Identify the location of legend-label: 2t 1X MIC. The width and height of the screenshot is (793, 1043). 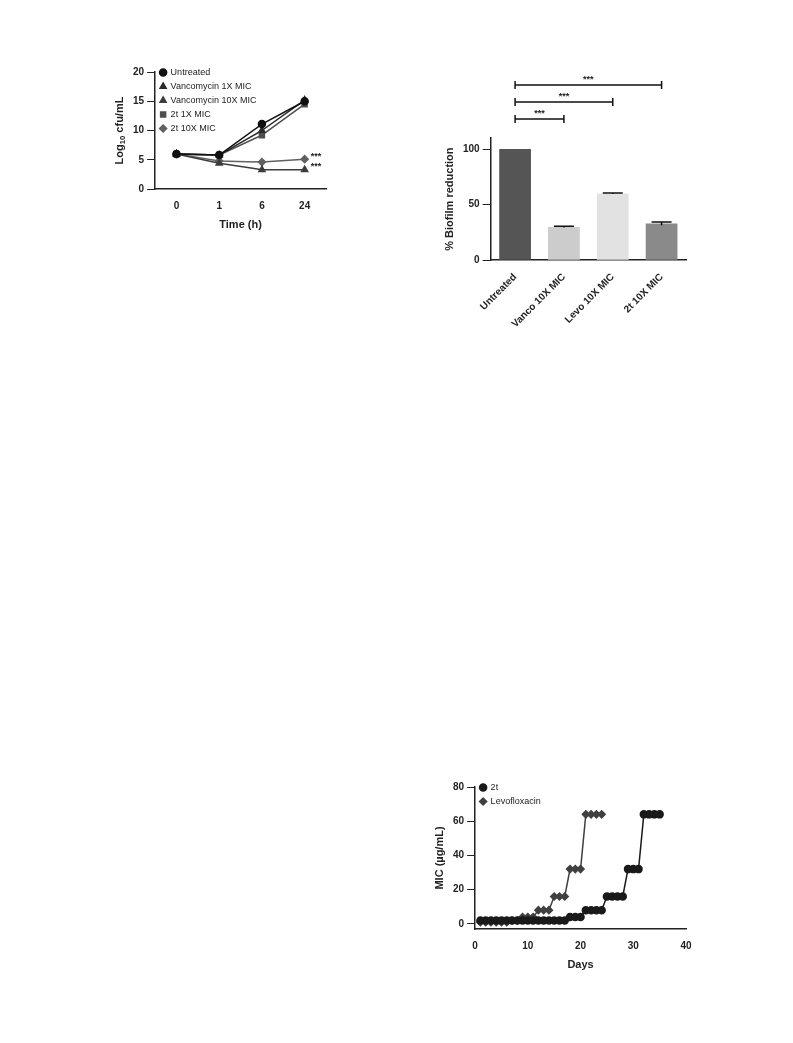
(191, 113).